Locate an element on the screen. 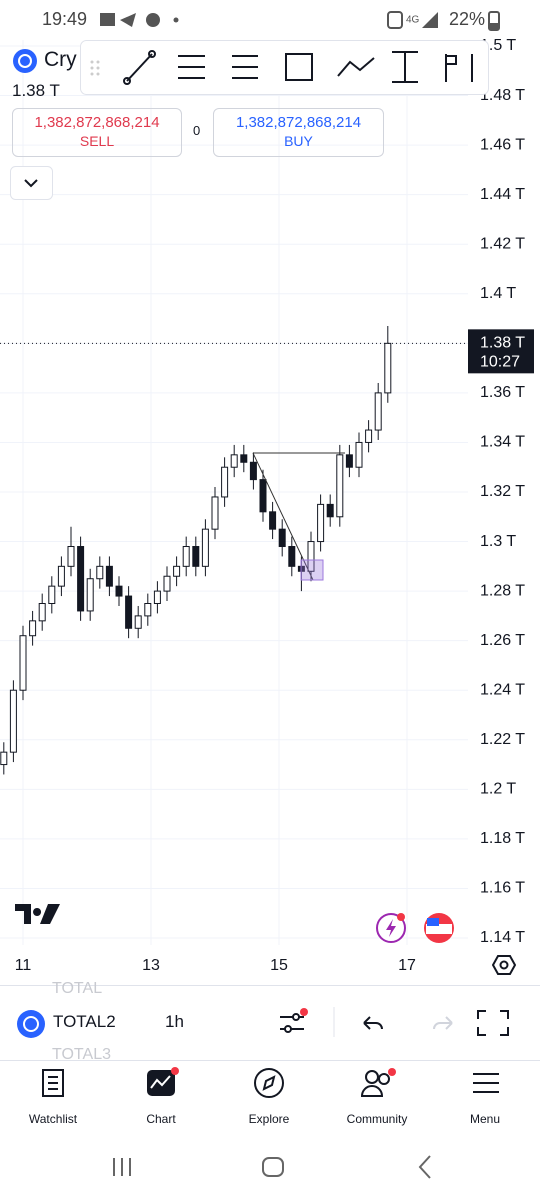 The height and width of the screenshot is (1200, 540). collapse-button is located at coordinates (31, 183).